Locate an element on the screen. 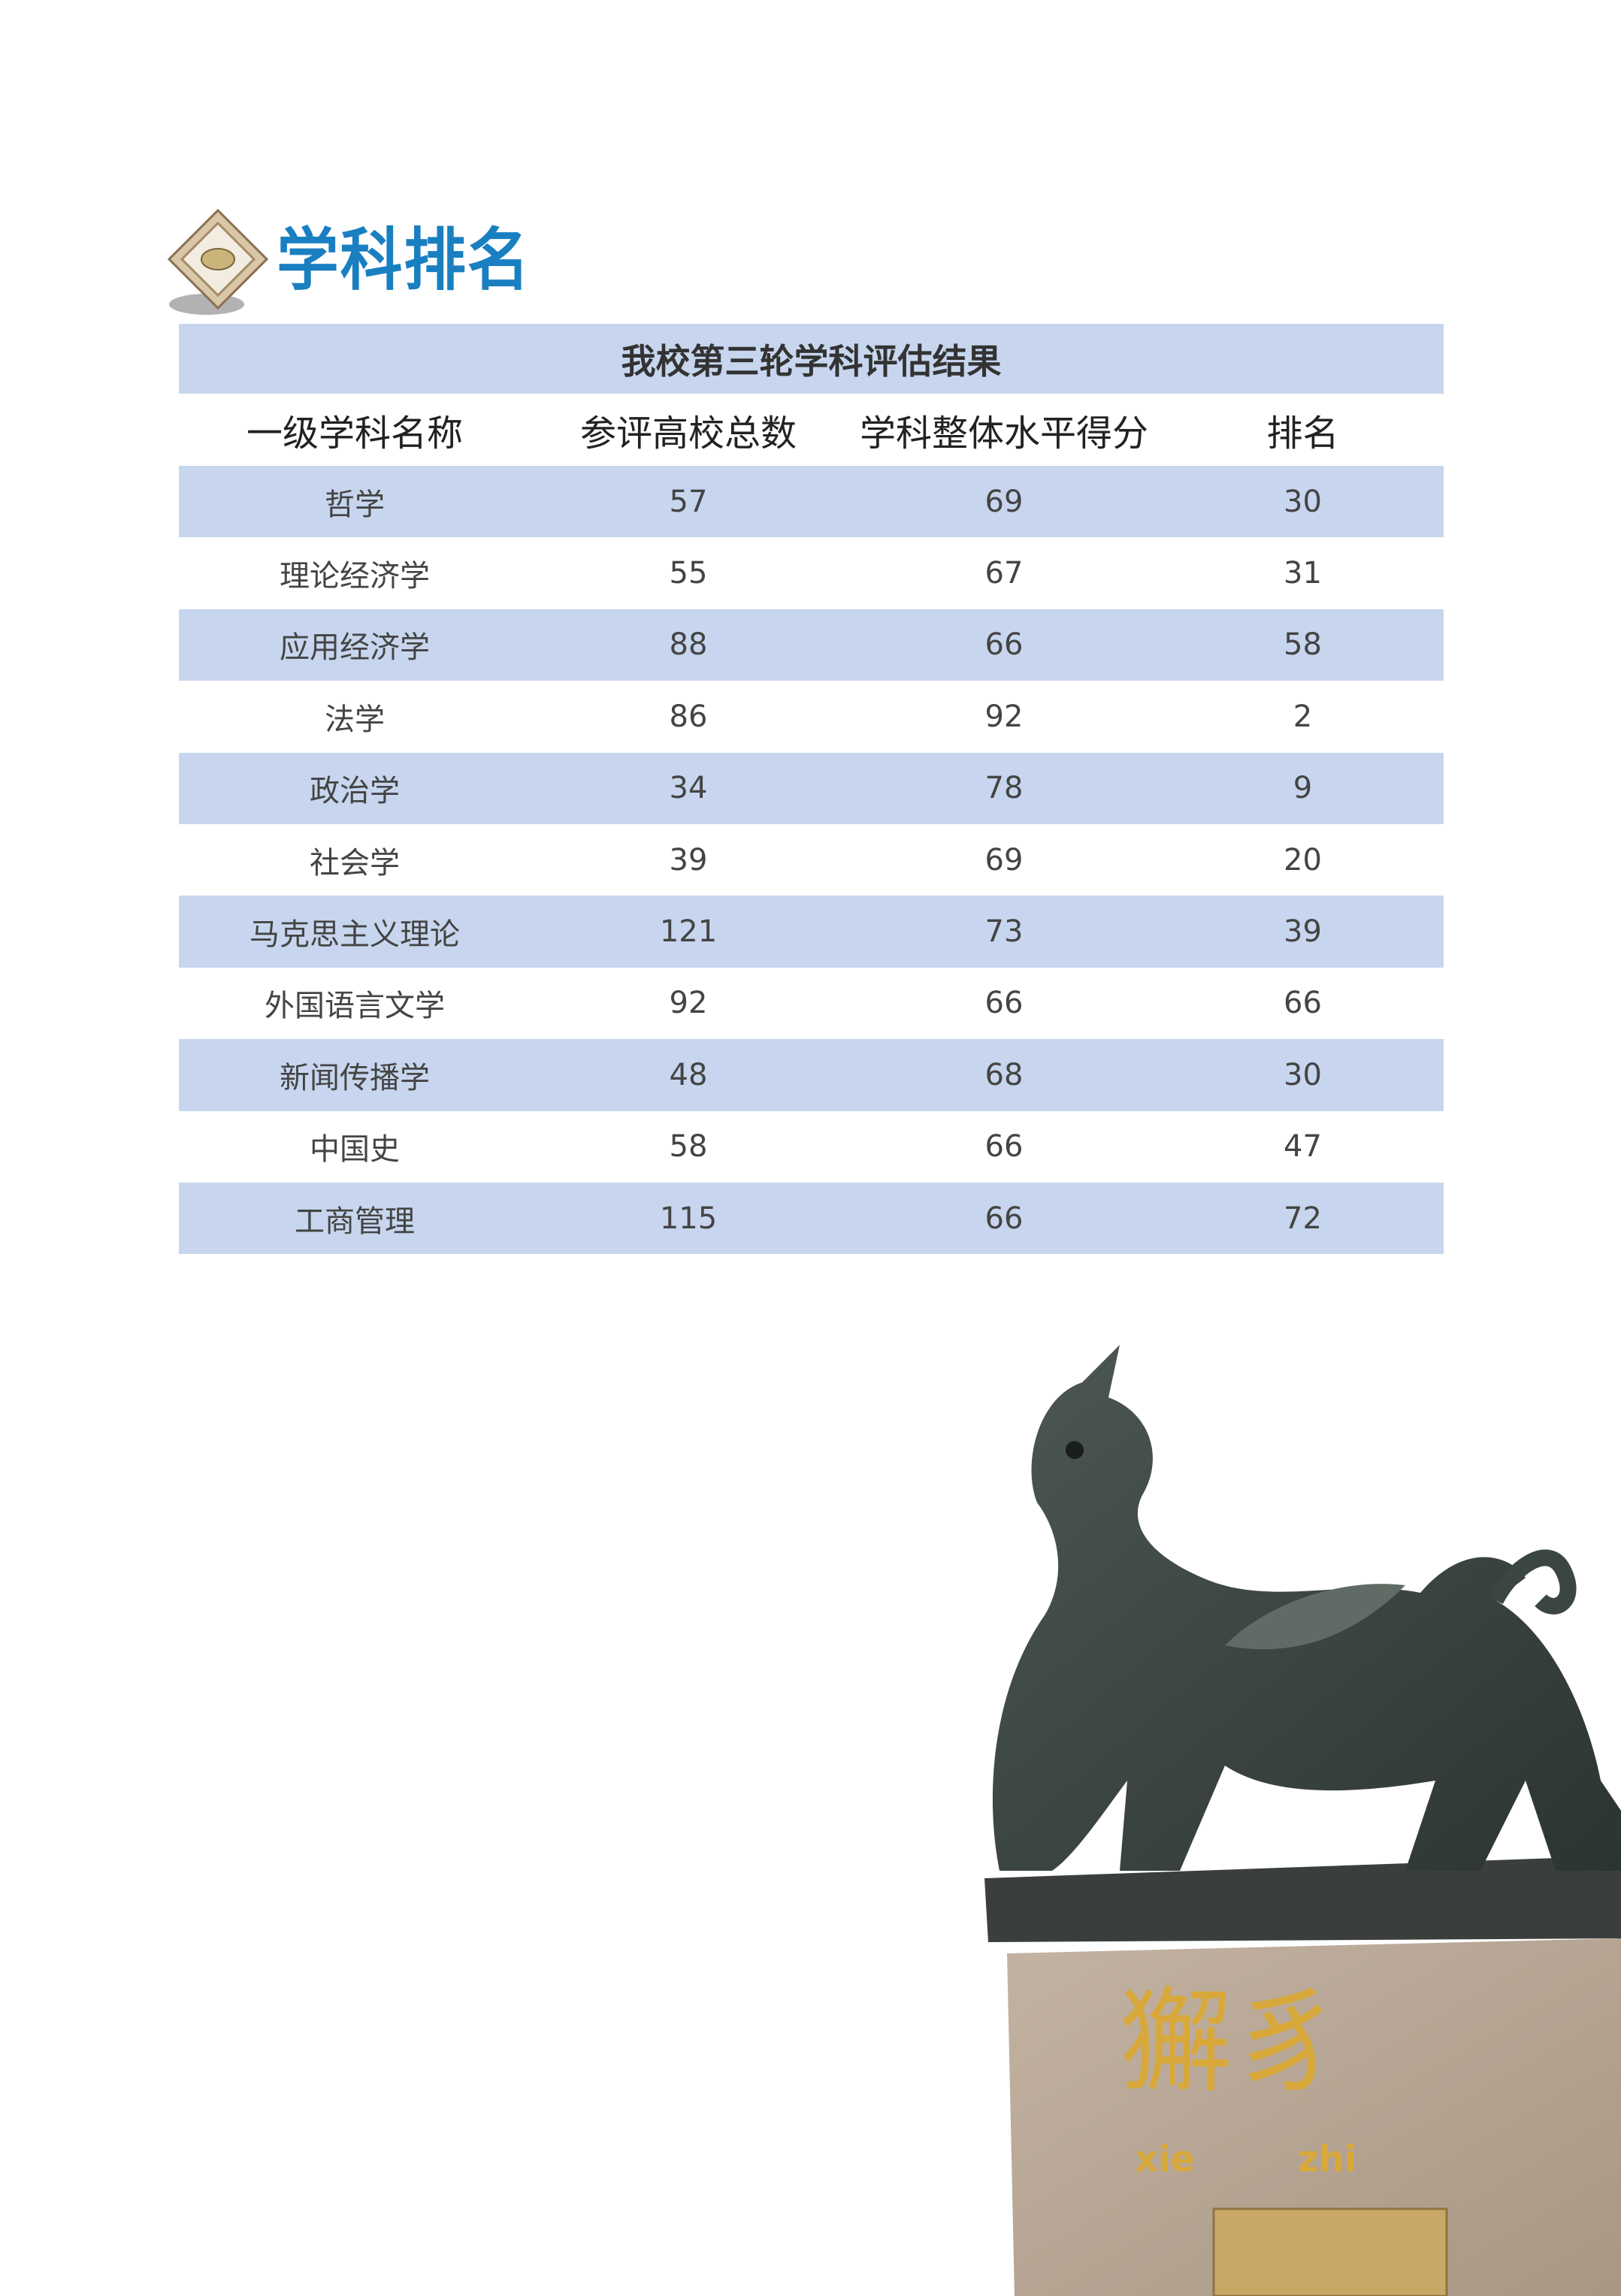 Image resolution: width=1621 pixels, height=2296 pixels. diamond-emblem-icon is located at coordinates (218, 261).